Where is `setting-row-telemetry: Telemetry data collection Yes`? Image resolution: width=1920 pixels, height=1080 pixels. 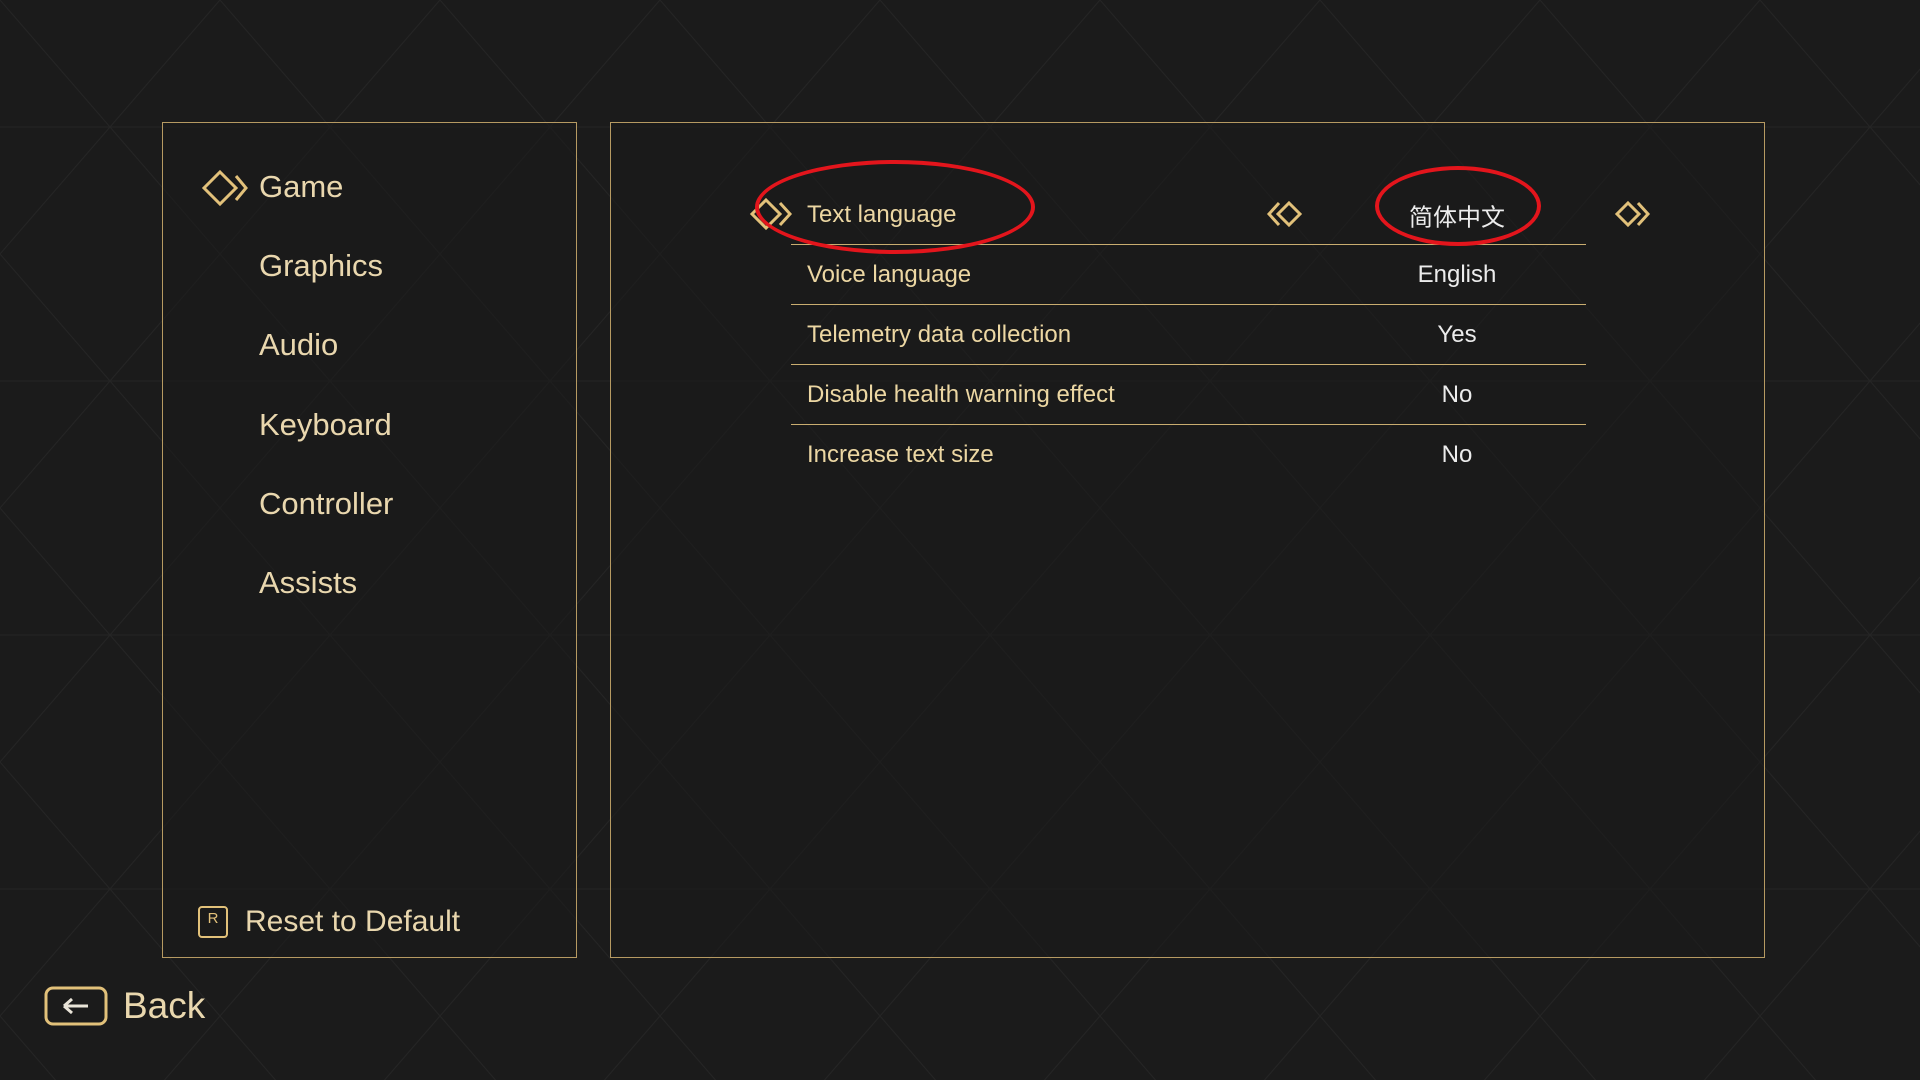
setting-row-telemetry: Telemetry data collection Yes is located at coordinates (1188, 335).